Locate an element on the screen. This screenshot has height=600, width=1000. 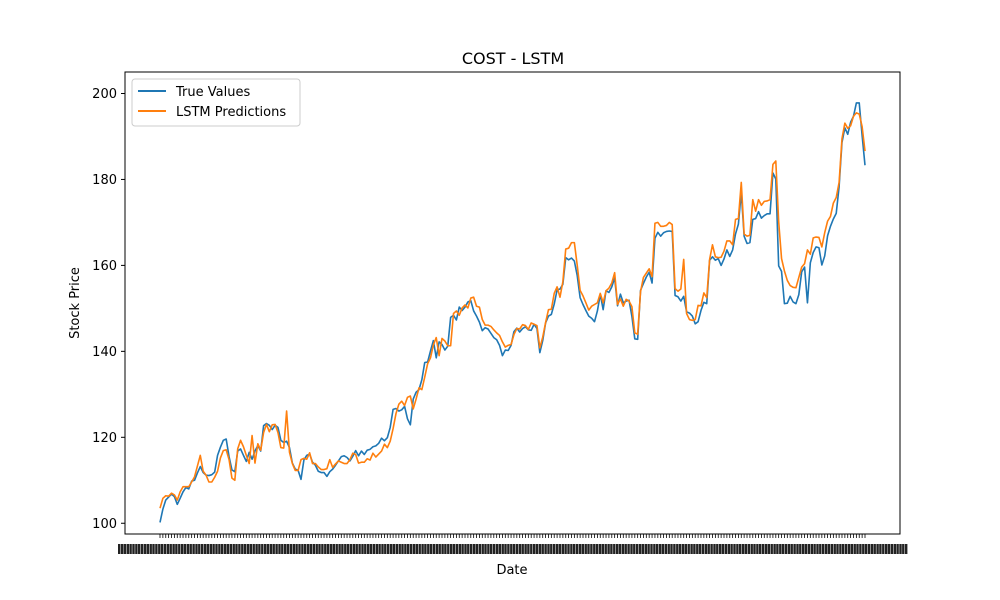
y-tick-label: 100 is located at coordinates (104, 524).